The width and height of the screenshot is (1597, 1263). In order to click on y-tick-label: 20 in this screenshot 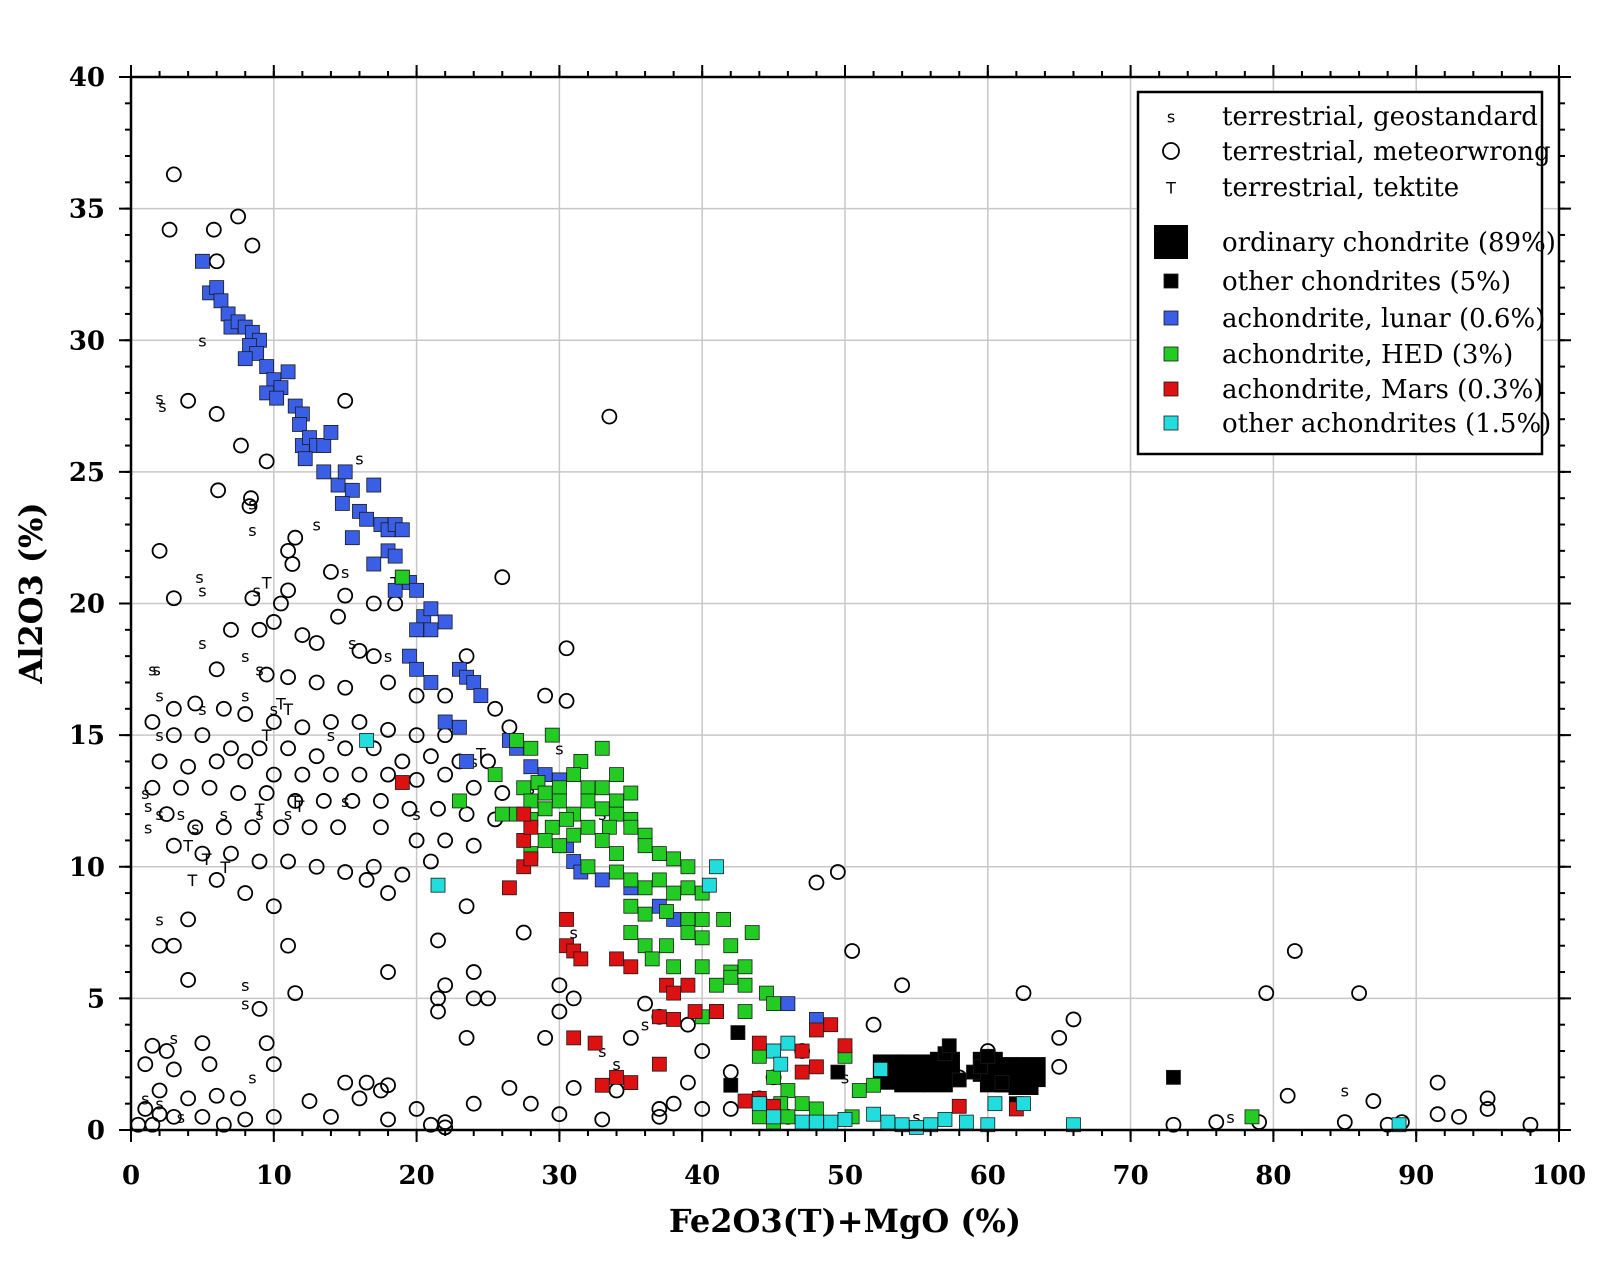, I will do `click(87, 605)`.